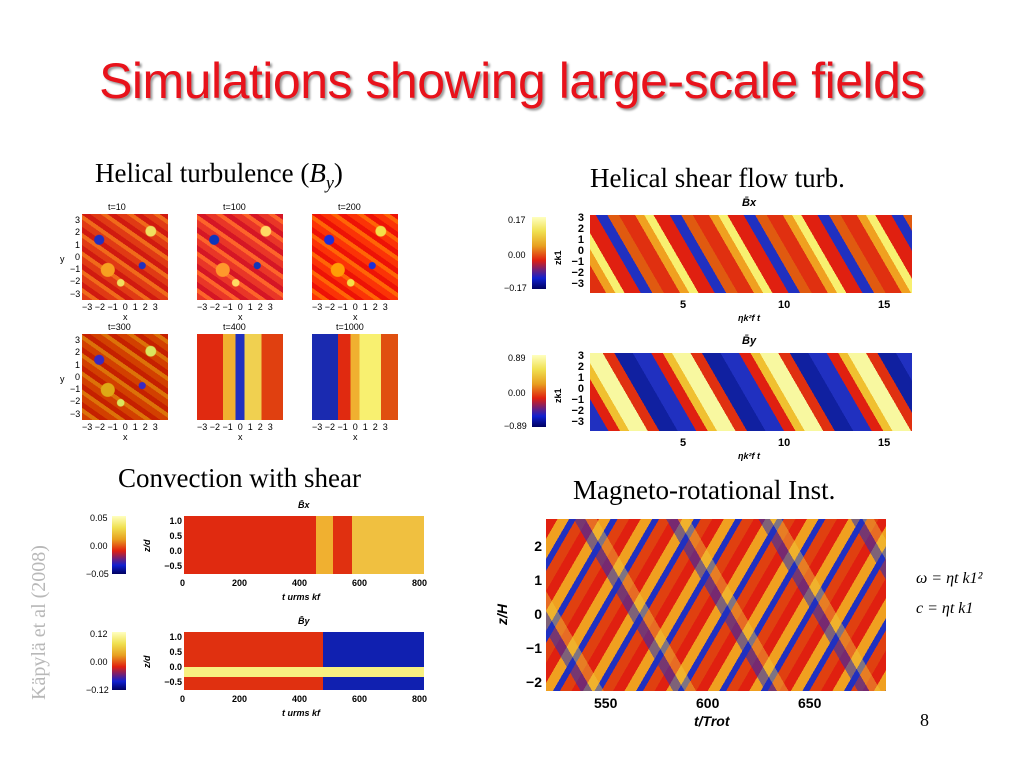  What do you see at coordinates (99, 518) in the screenshot?
I see `colorbar-max: 0.05` at bounding box center [99, 518].